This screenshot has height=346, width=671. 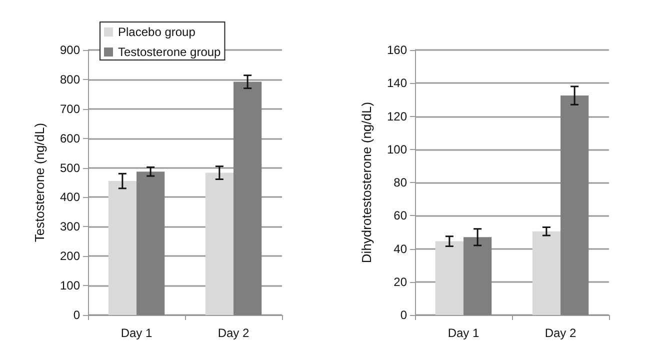 I want to click on y-tick-label: 400, so click(x=70, y=197).